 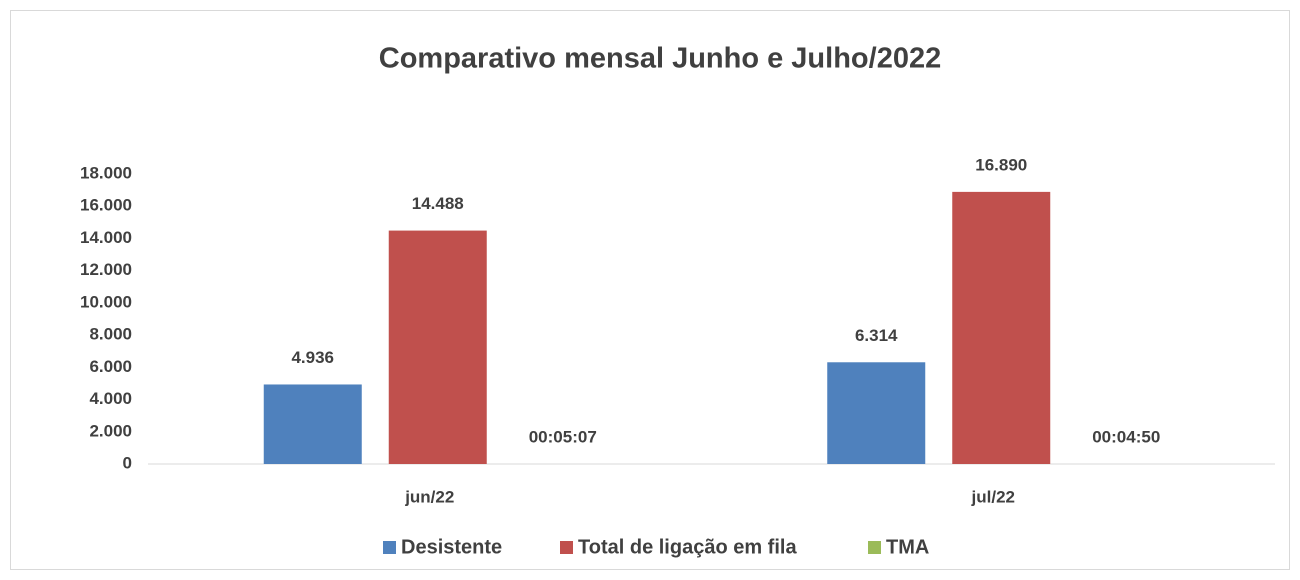 What do you see at coordinates (660, 59) in the screenshot?
I see `chart-title: Comparativo mensal Junho e Julho/2022` at bounding box center [660, 59].